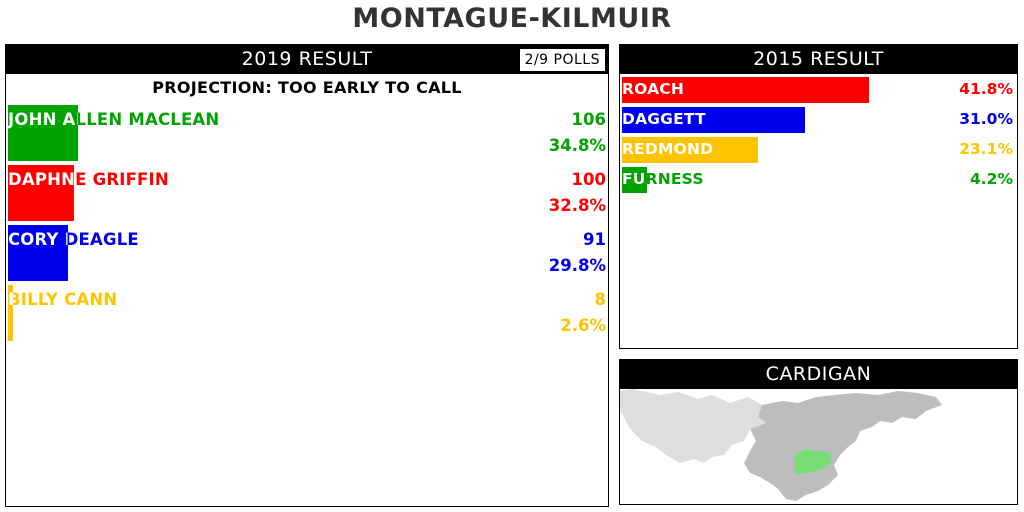  What do you see at coordinates (668, 149) in the screenshot?
I see `previous-party-name: REDMOND` at bounding box center [668, 149].